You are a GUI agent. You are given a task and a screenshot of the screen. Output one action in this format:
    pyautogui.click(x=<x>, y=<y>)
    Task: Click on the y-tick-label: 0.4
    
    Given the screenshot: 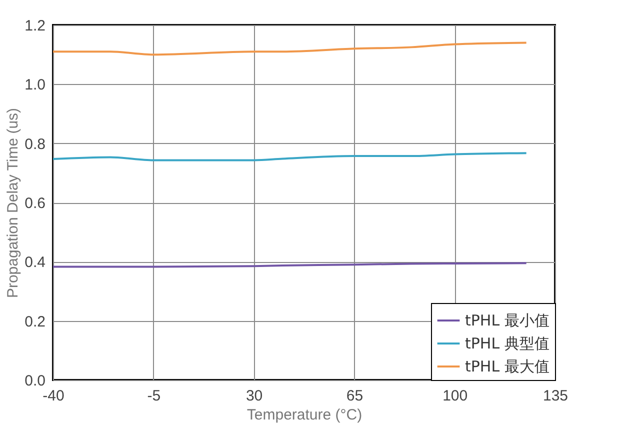 What is the action you would take?
    pyautogui.click(x=35, y=263)
    